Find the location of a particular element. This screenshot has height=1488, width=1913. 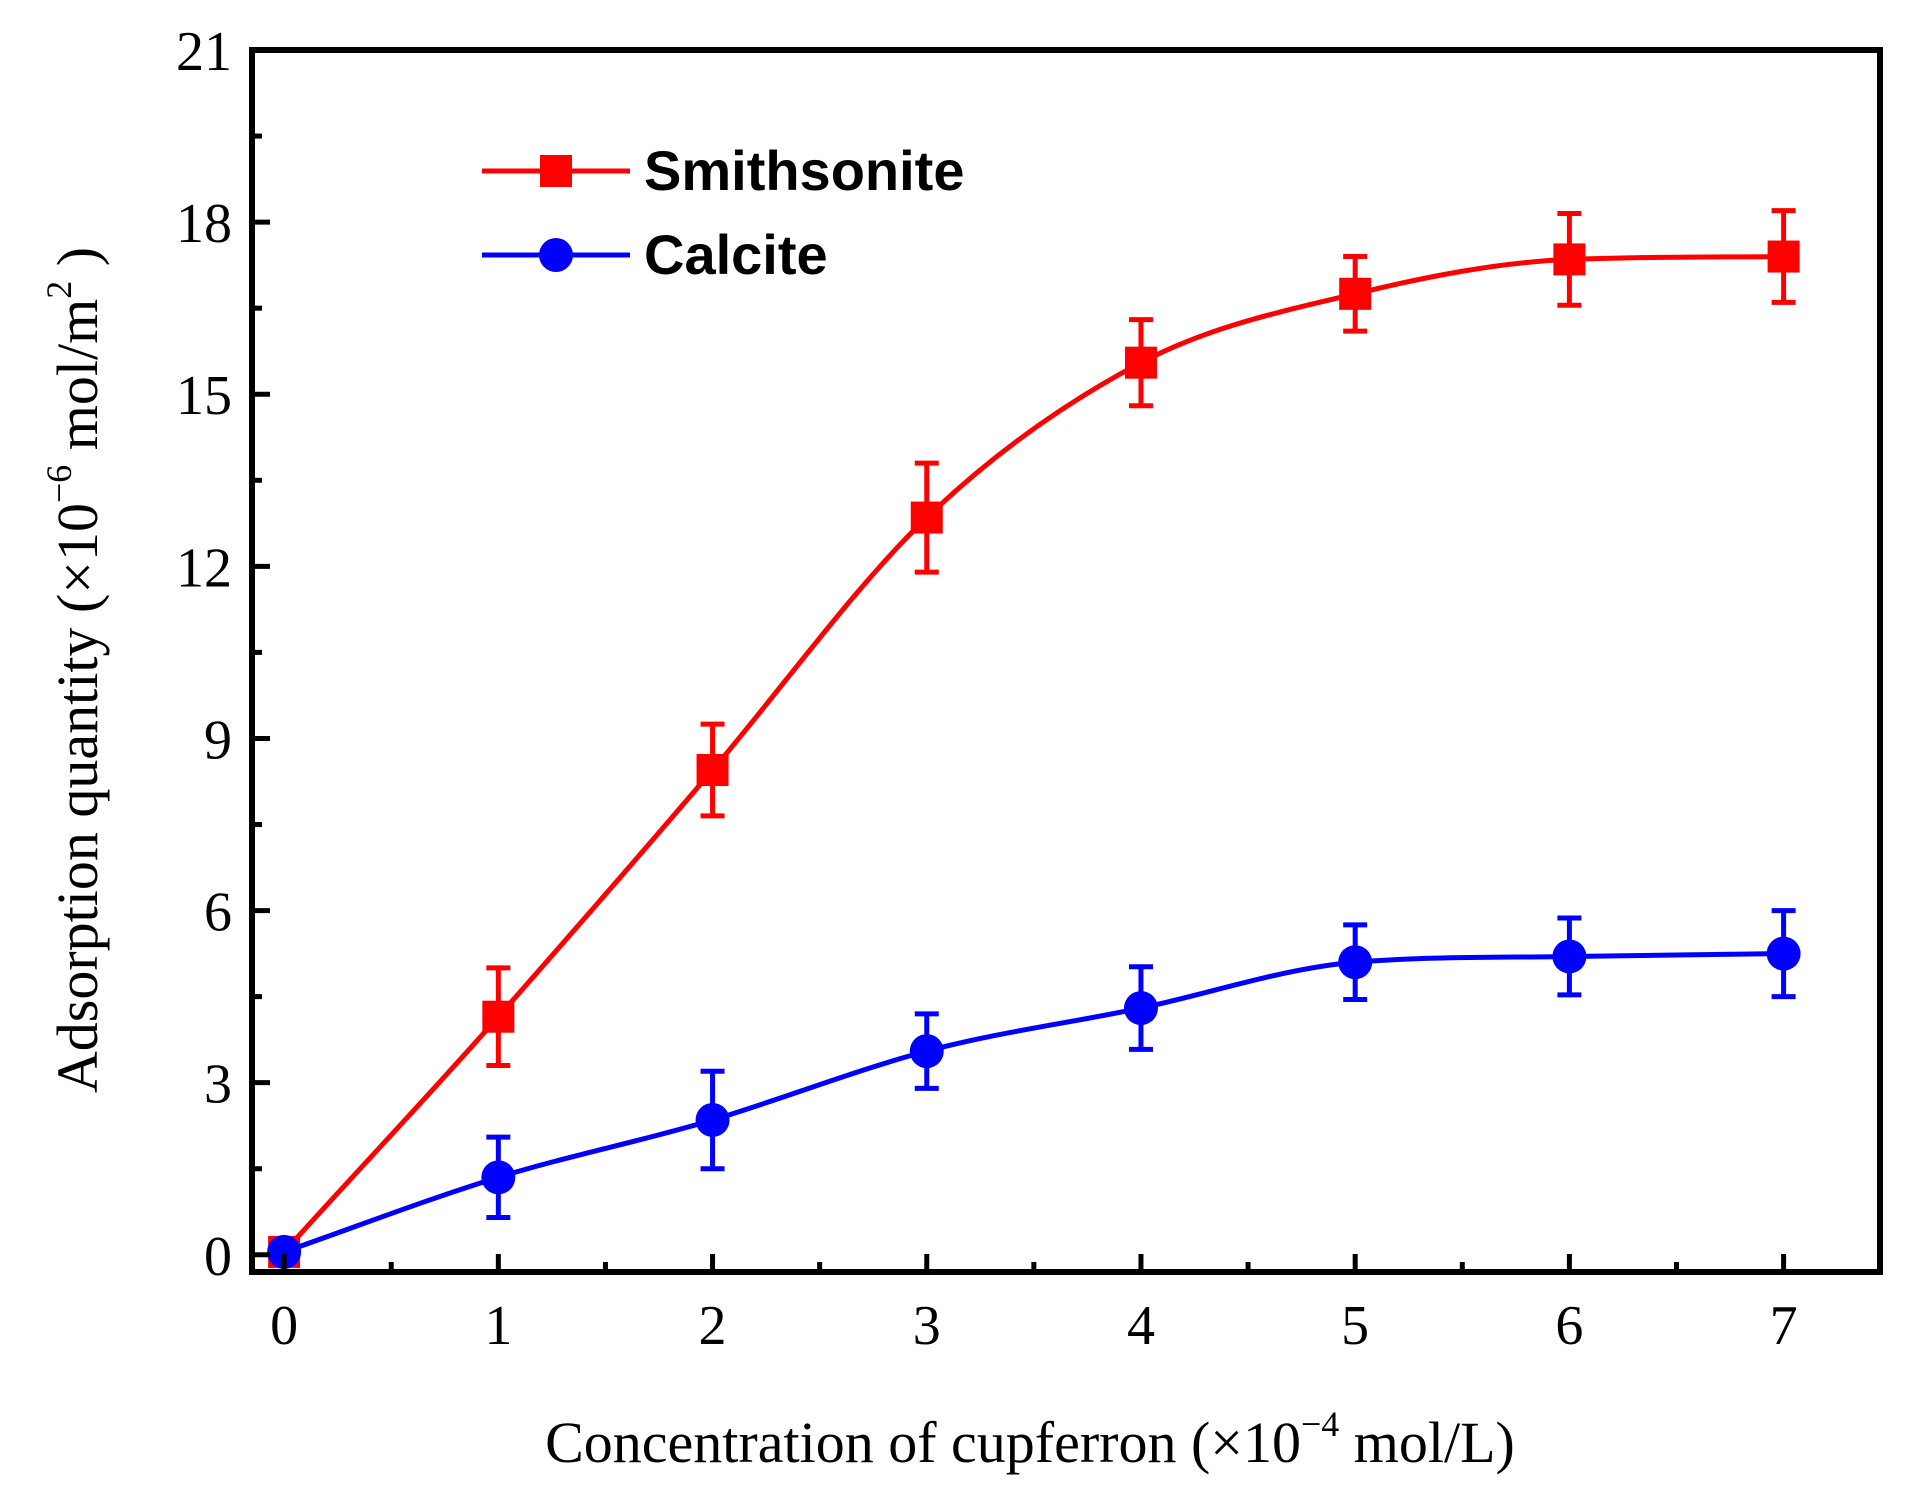

y-tick-label: 9 is located at coordinates (218, 740).